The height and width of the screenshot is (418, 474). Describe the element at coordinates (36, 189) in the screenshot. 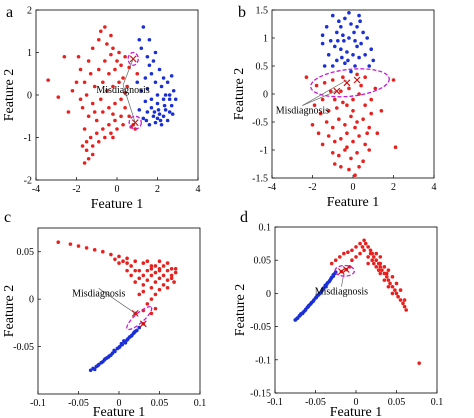

I see `x-tick-label: -4` at that location.